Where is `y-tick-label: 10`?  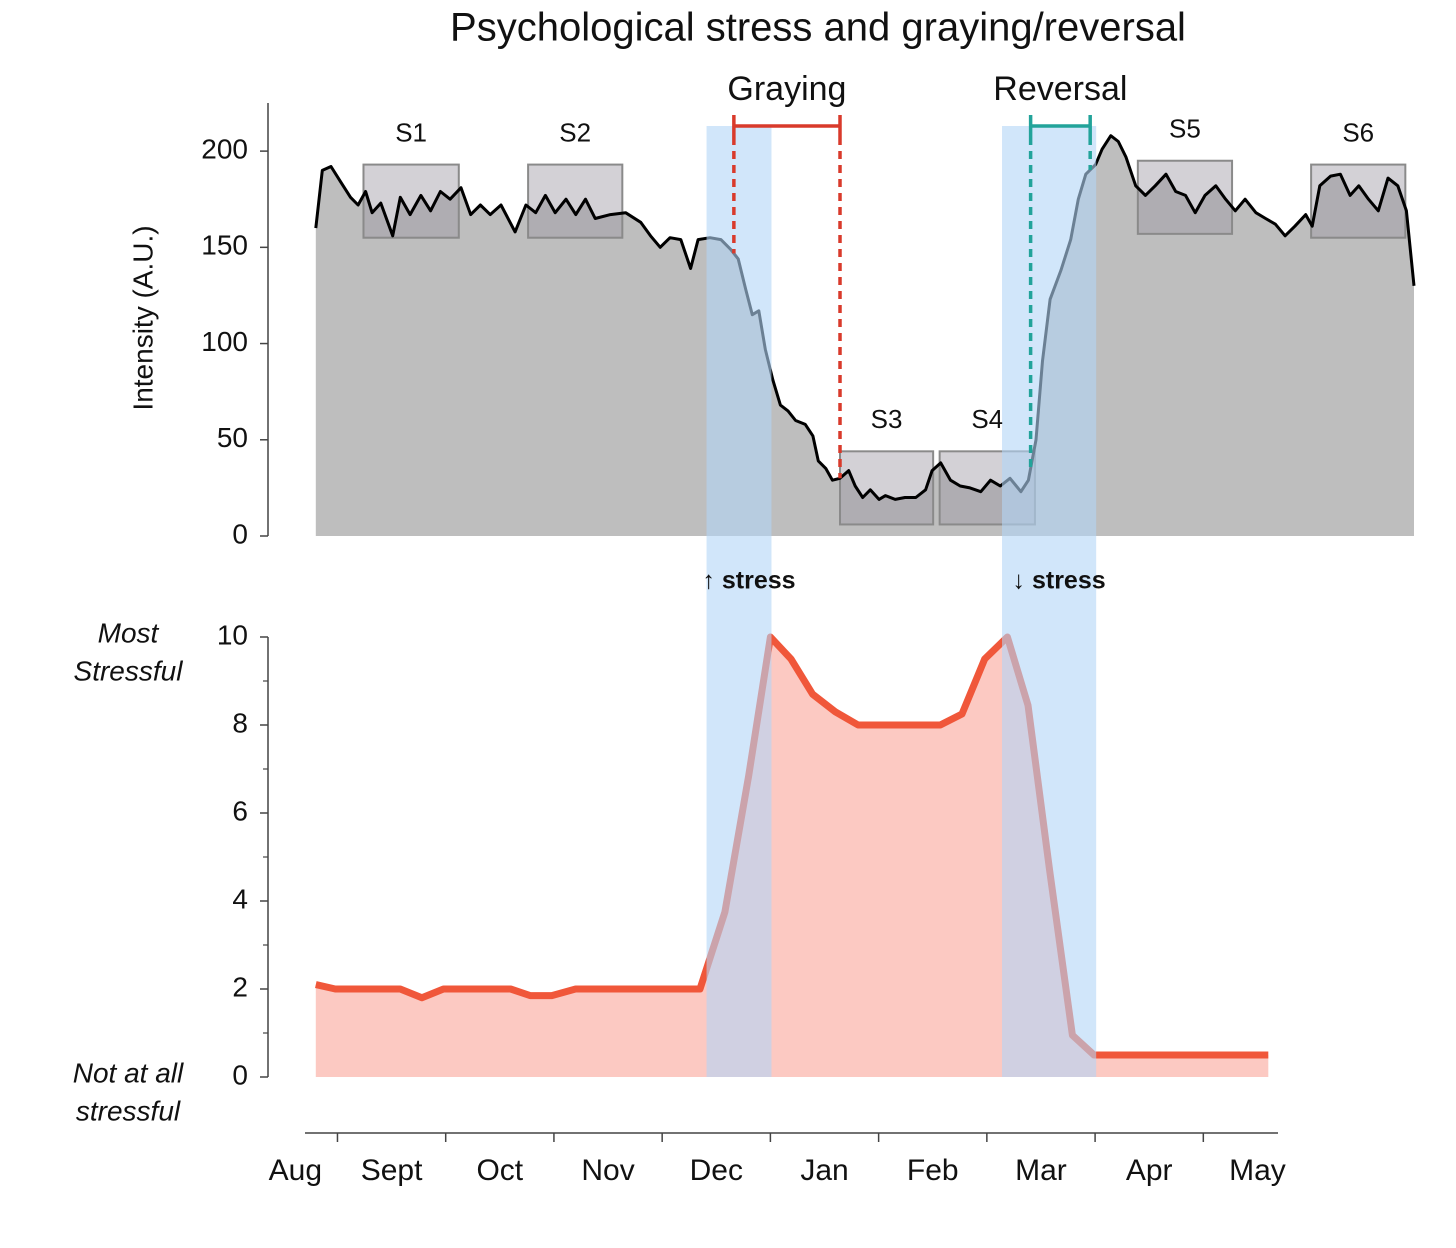
y-tick-label: 10 is located at coordinates (232, 634).